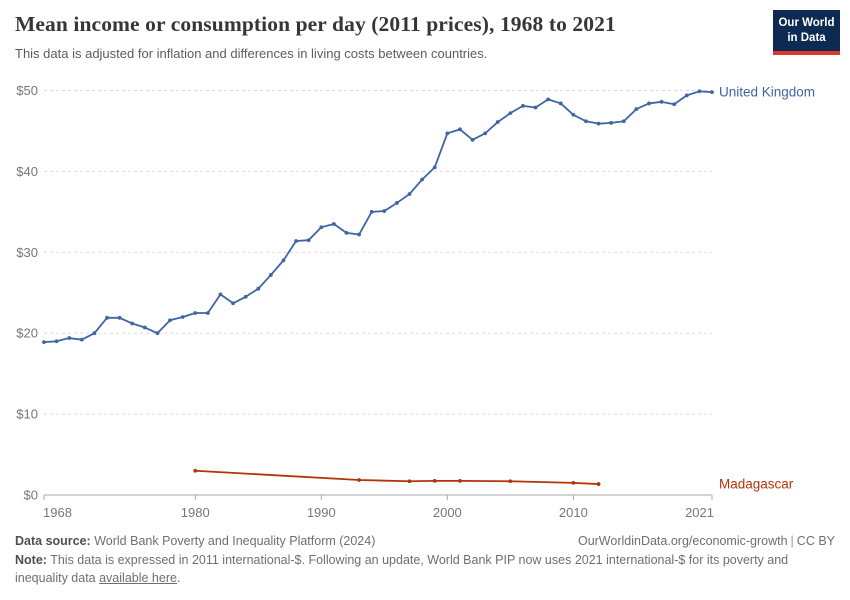 This screenshot has width=850, height=600. I want to click on series-point-united-kingdom-2006, so click(523, 105).